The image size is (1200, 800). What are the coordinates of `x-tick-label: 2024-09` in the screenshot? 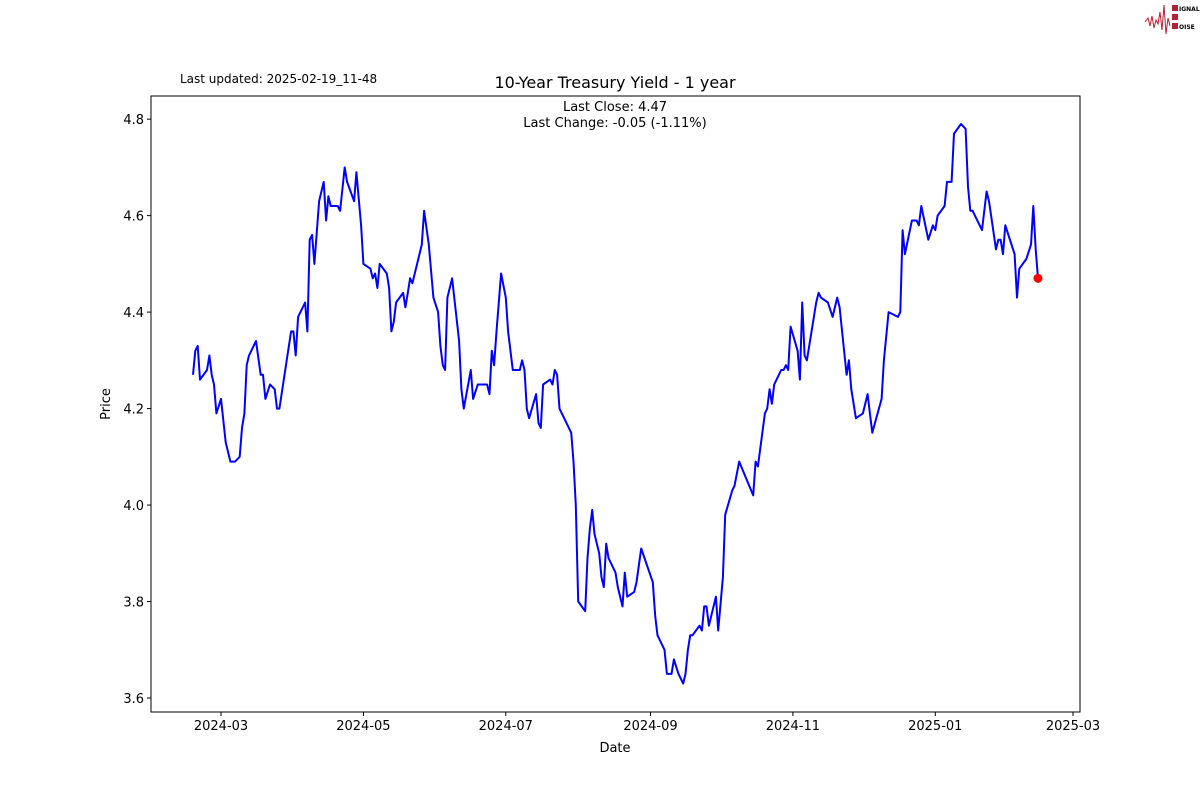 It's located at (650, 726).